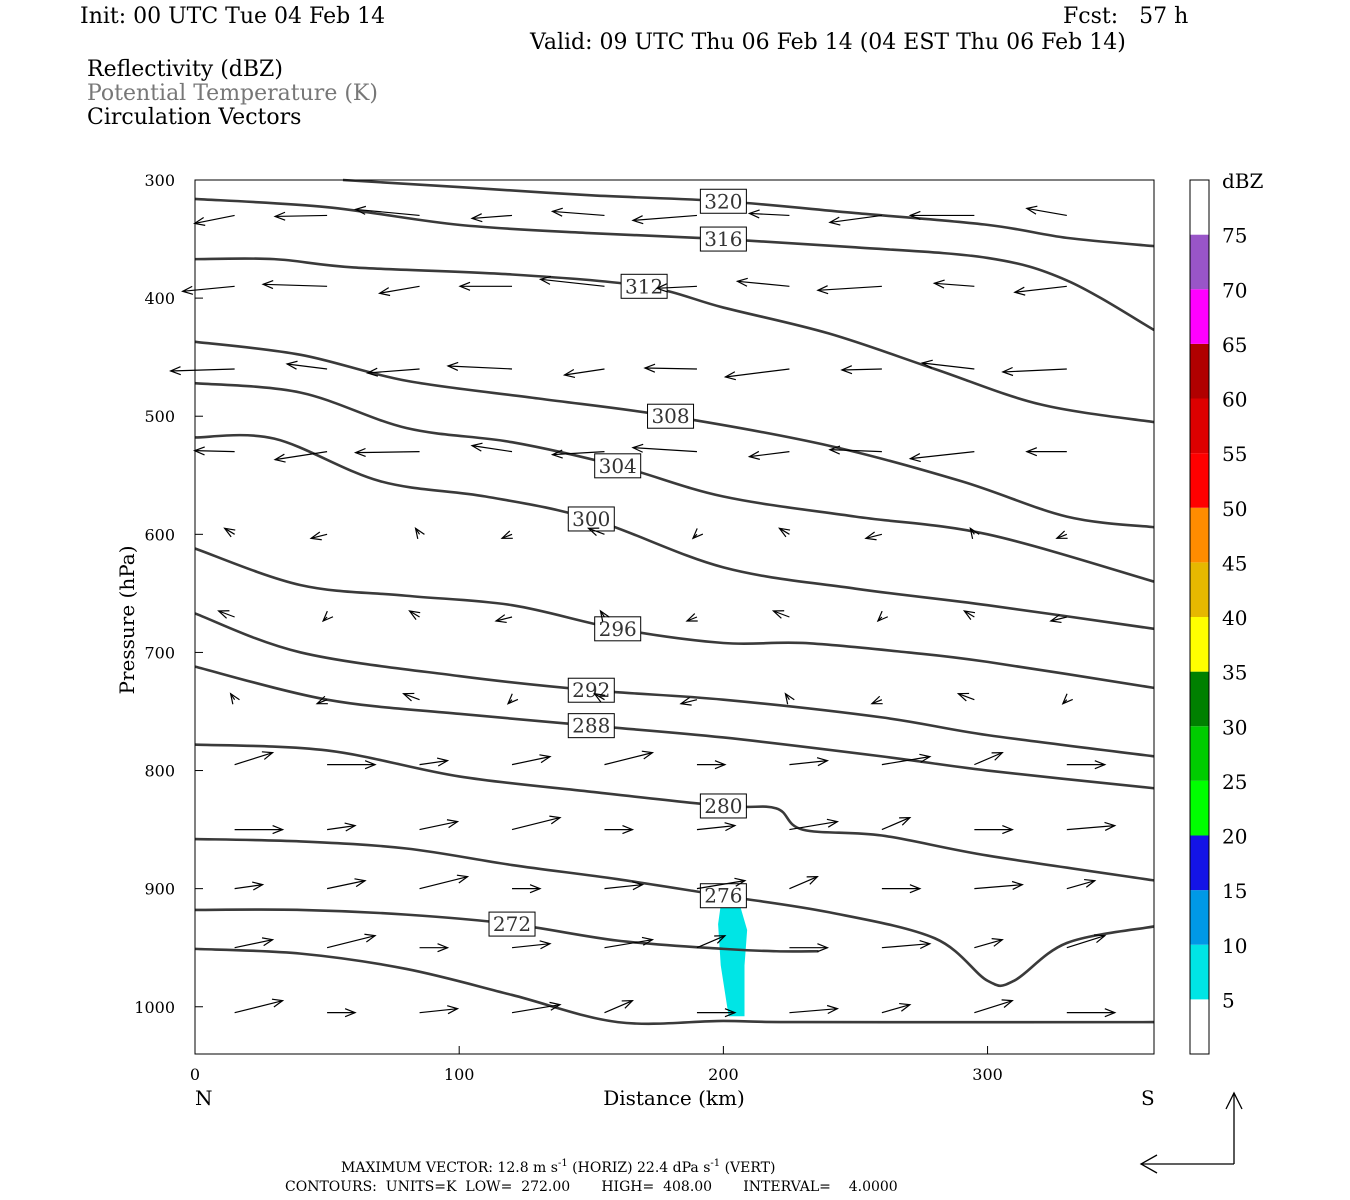 The width and height of the screenshot is (1350, 1200). Describe the element at coordinates (127, 620) in the screenshot. I see `y-axis-label: Pressure (hPa)` at that location.